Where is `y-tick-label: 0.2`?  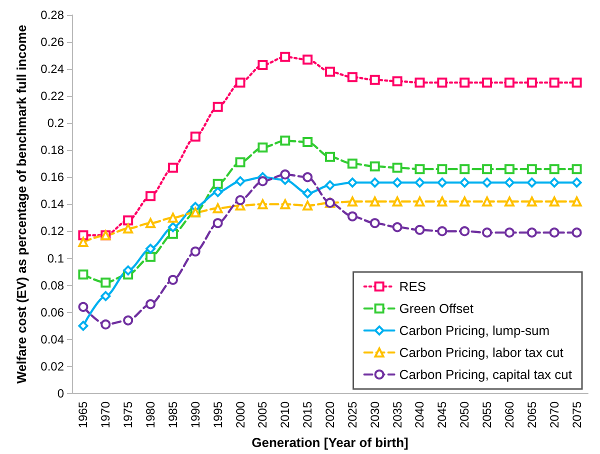
y-tick-label: 0.2 is located at coordinates (55, 123).